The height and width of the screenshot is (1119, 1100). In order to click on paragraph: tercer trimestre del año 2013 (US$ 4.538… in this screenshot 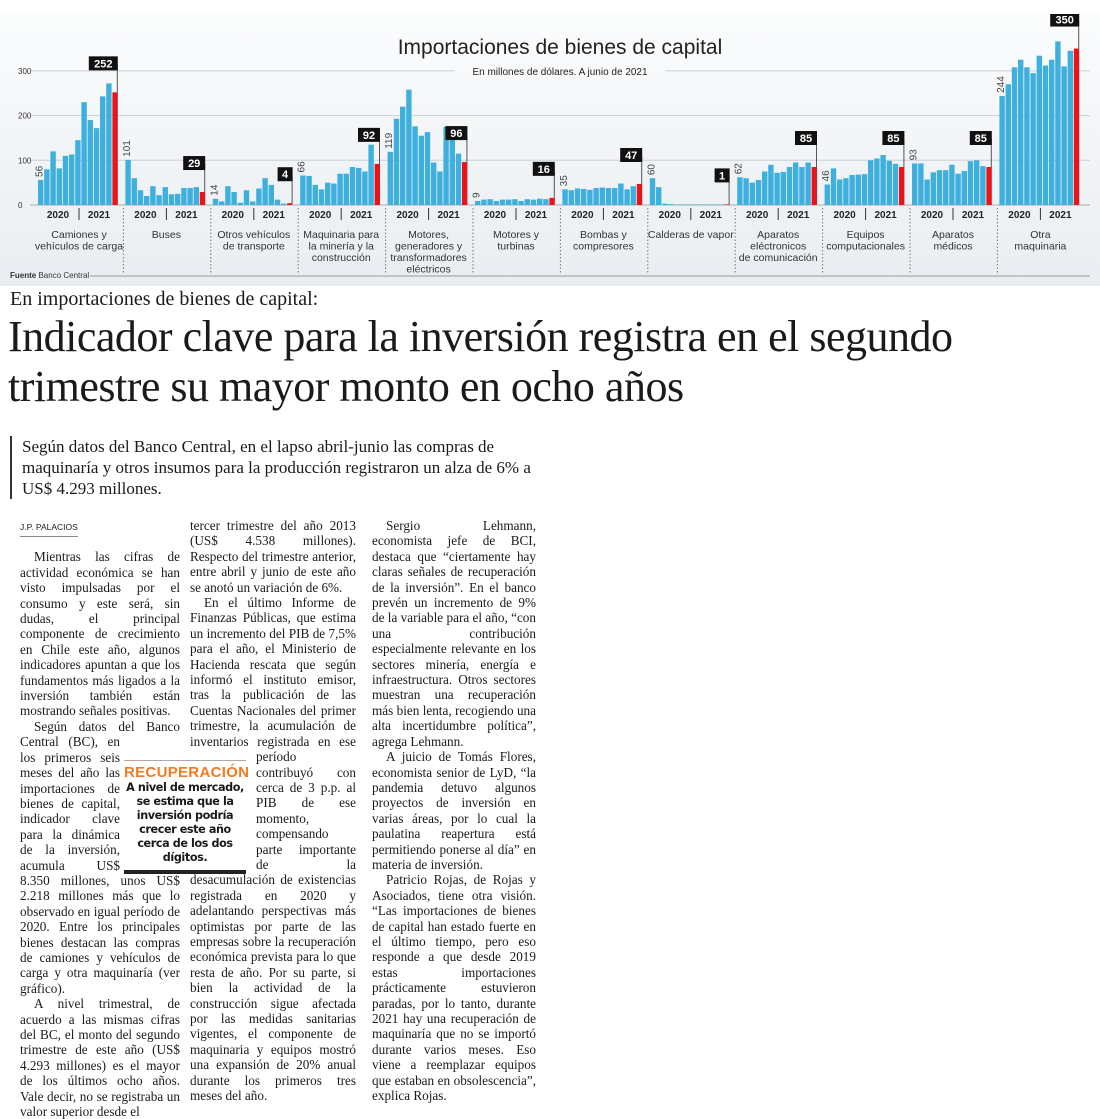, I will do `click(273, 556)`.